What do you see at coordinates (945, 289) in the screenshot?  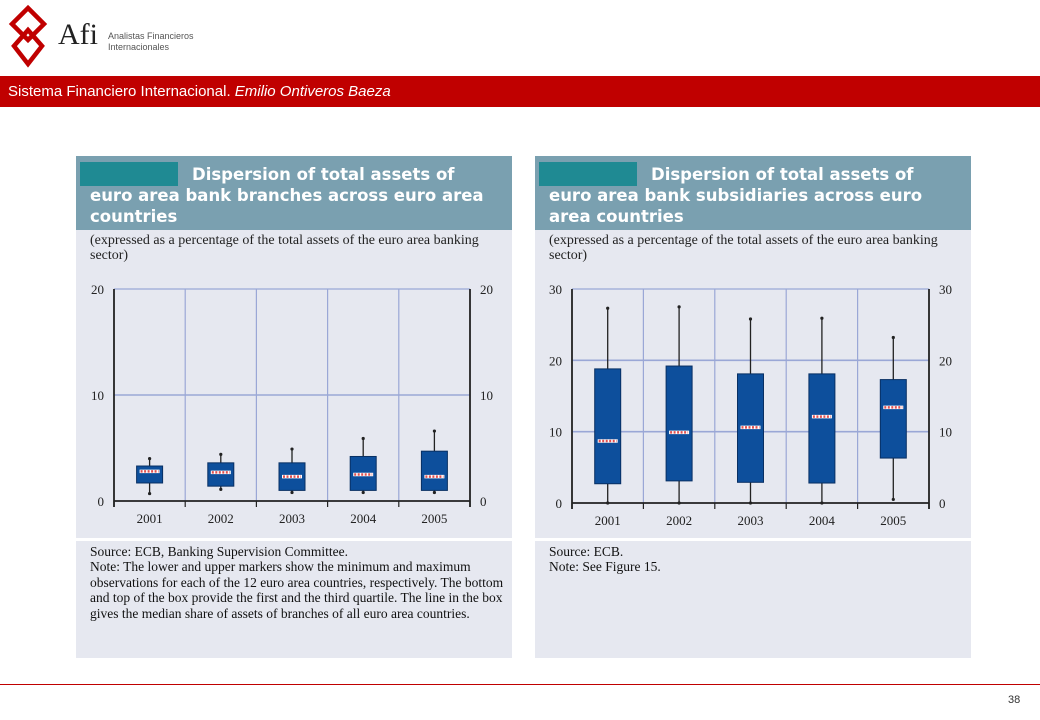 I see `y-tick-label-right: 30` at bounding box center [945, 289].